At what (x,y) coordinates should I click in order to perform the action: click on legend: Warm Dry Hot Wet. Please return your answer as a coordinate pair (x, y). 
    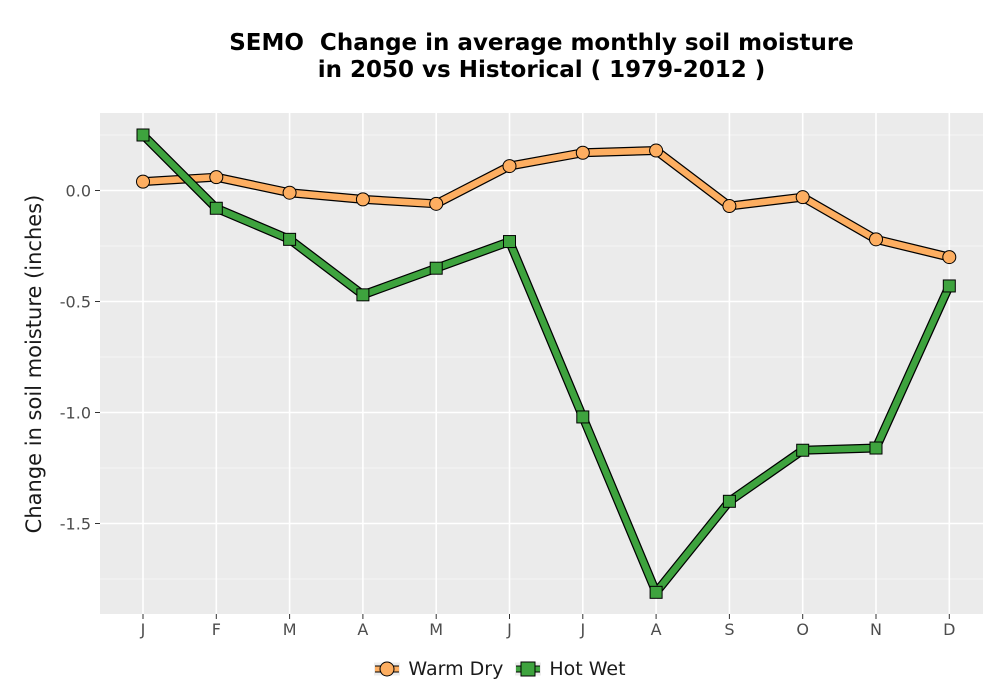
    Looking at the image, I should click on (500, 669).